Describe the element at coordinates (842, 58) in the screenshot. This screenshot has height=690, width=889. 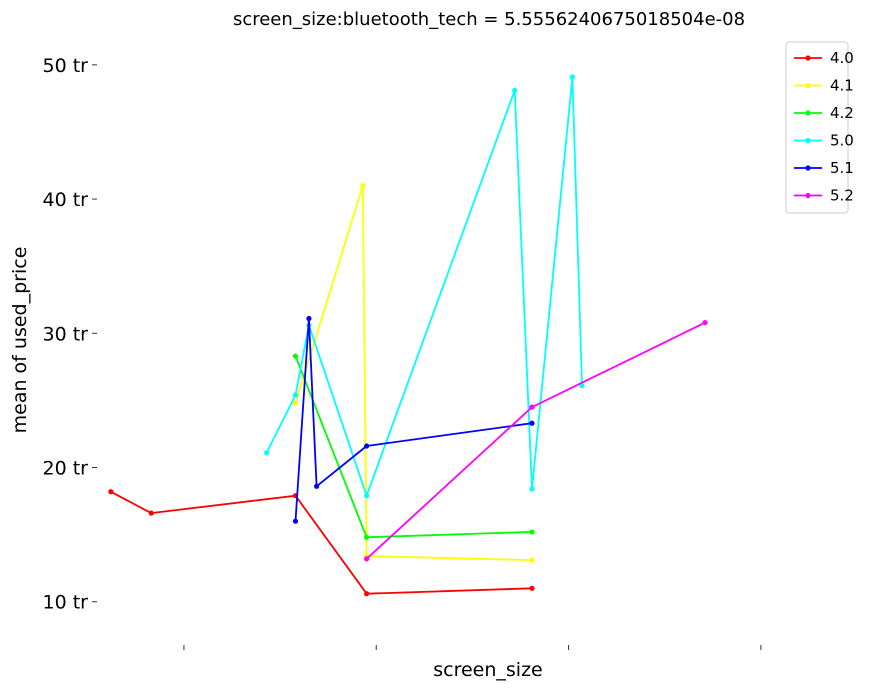
I see `legend-label: 4.0` at that location.